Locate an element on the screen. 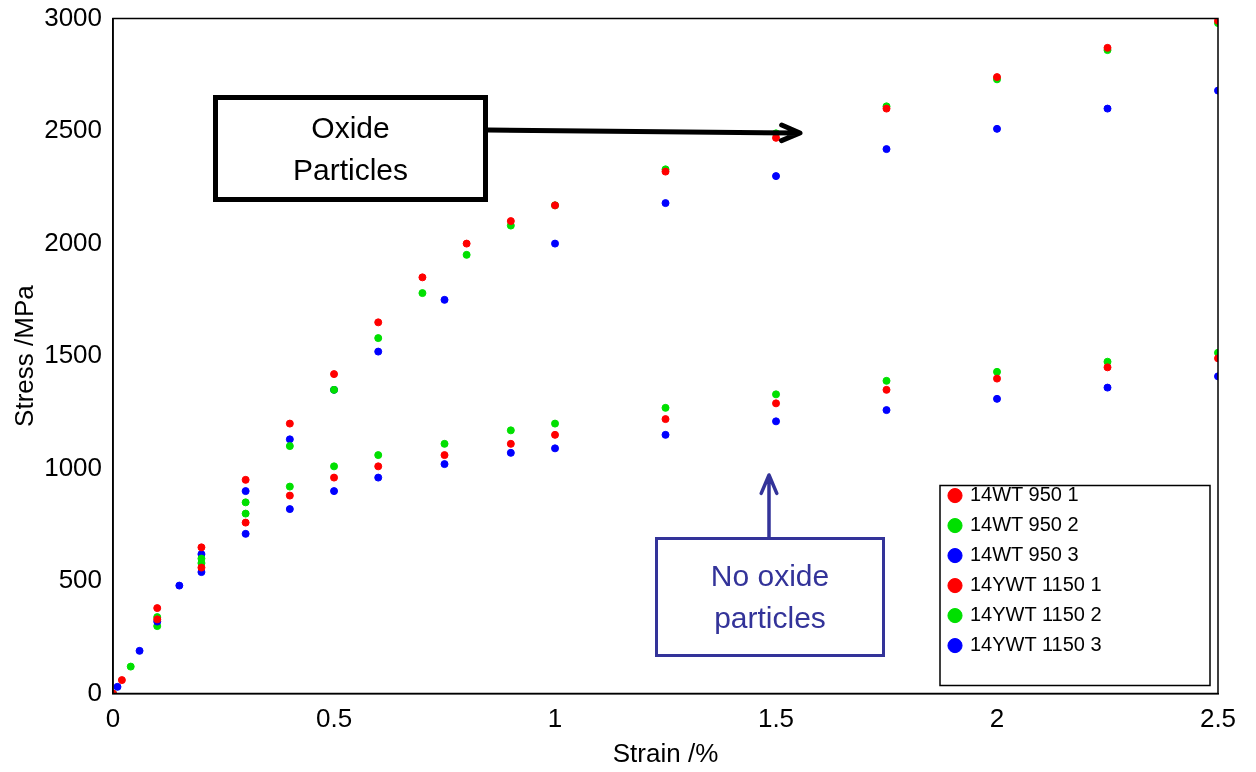 The image size is (1256, 772). y-axis-title: Stress /MPa is located at coordinates (23, 355).